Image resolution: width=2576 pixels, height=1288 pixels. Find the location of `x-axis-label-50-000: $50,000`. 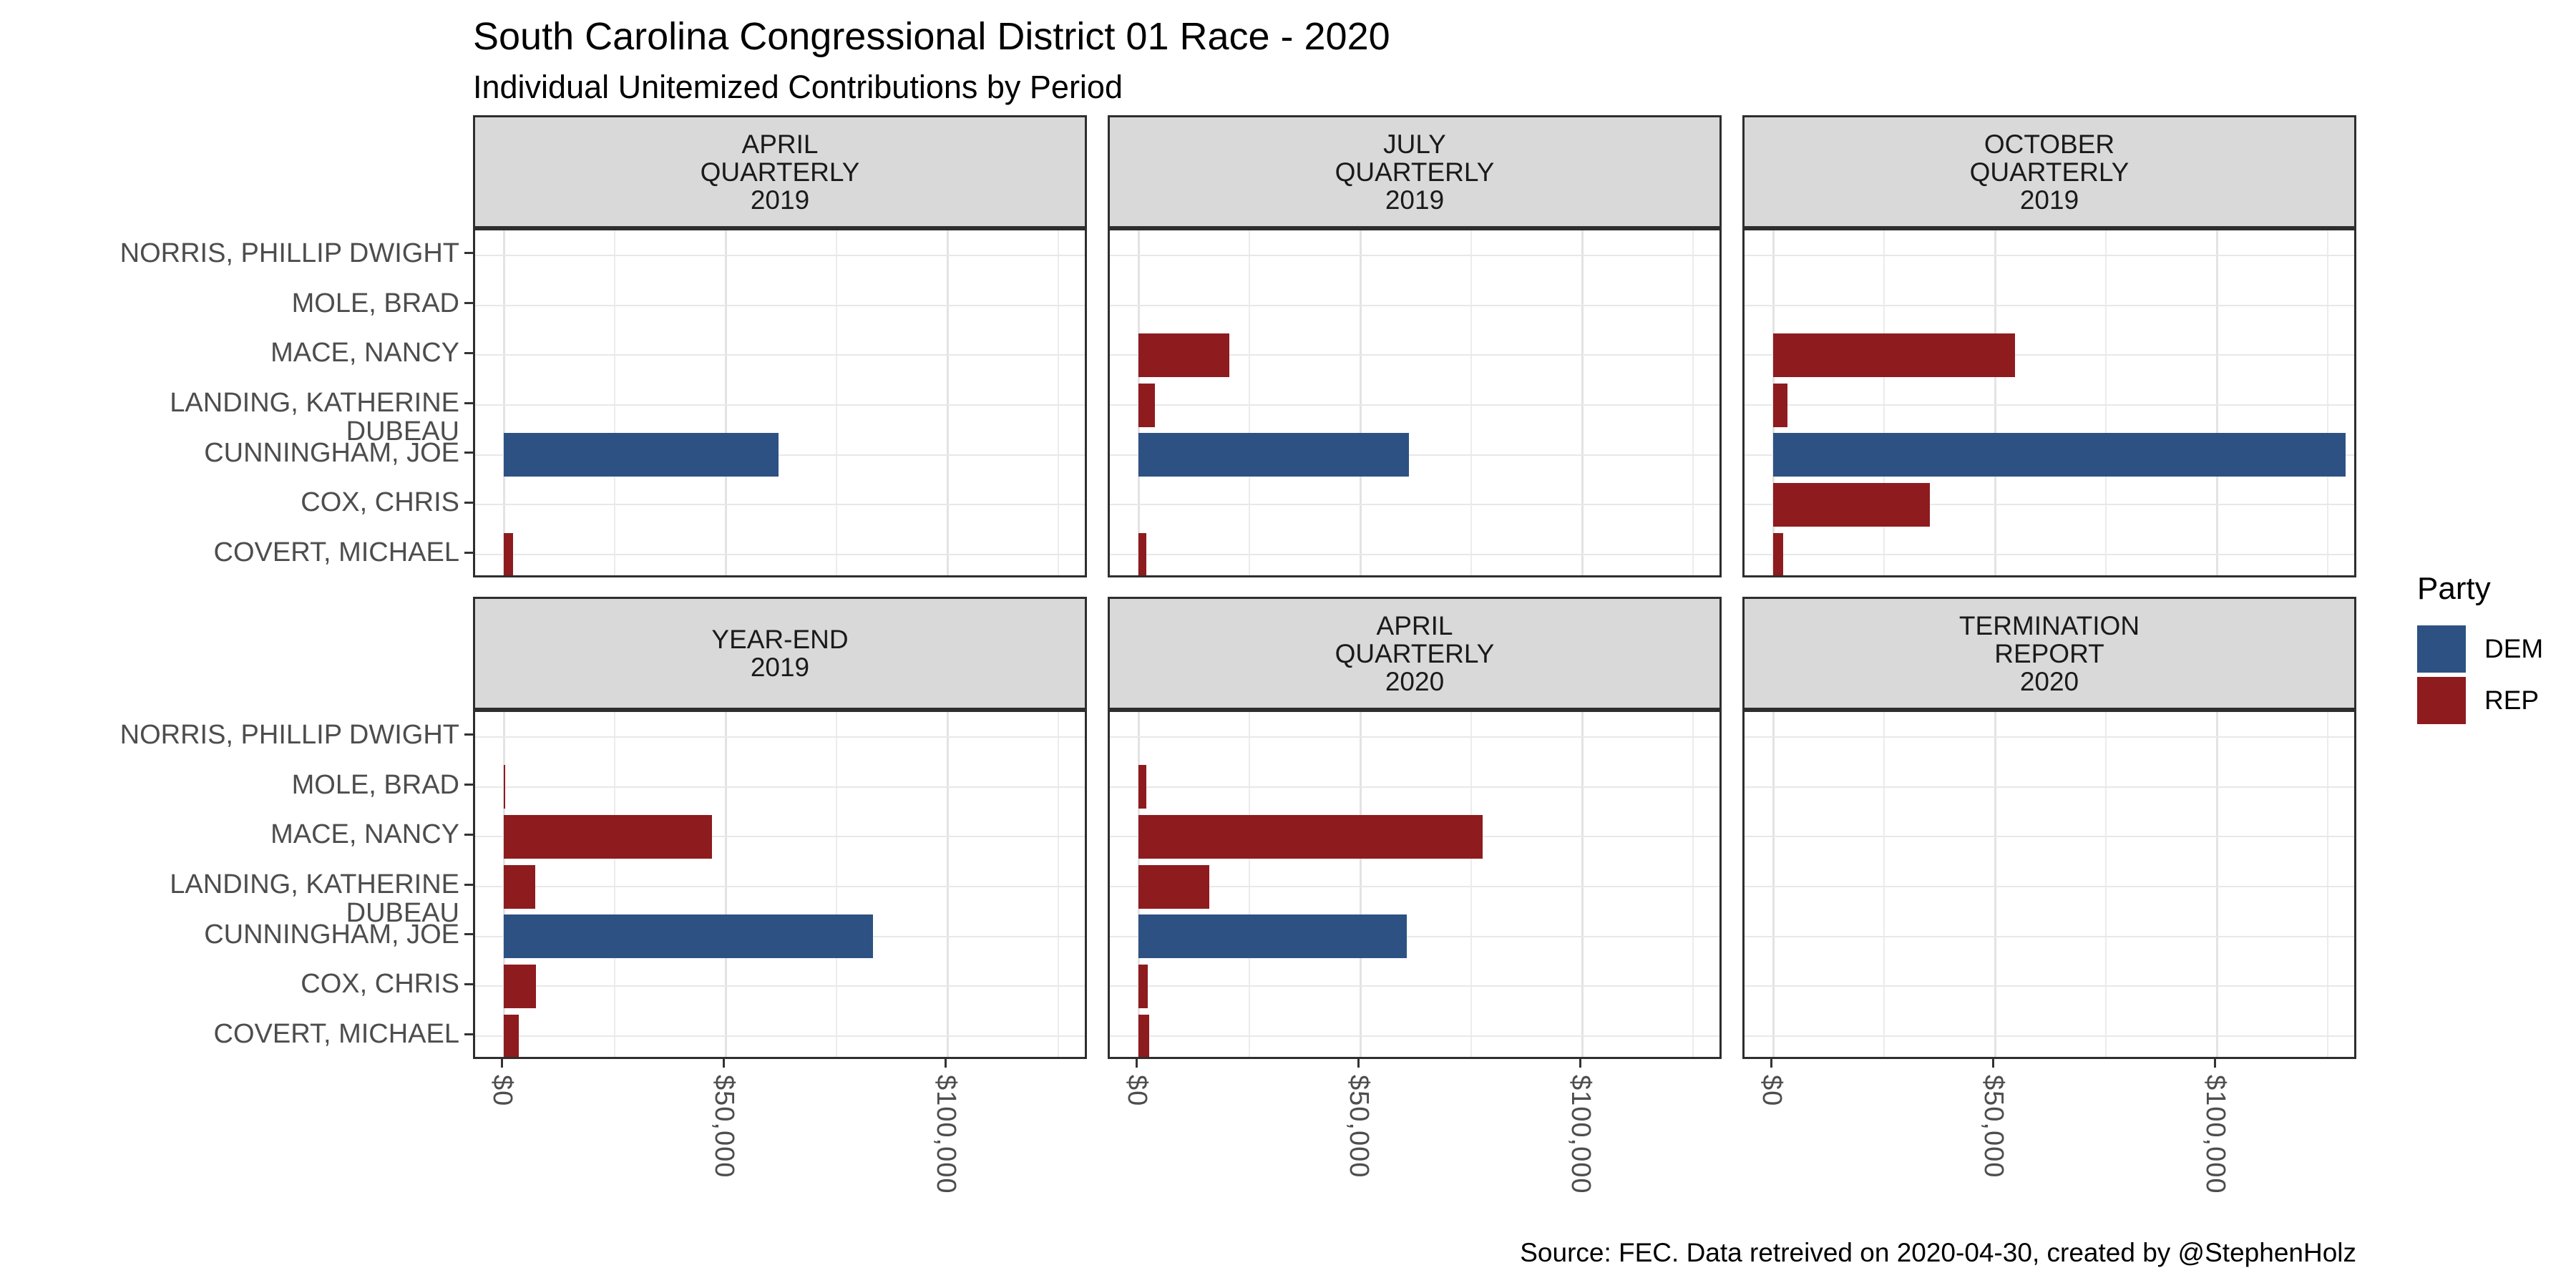

x-axis-label-50-000: $50,000 is located at coordinates (1359, 1127).